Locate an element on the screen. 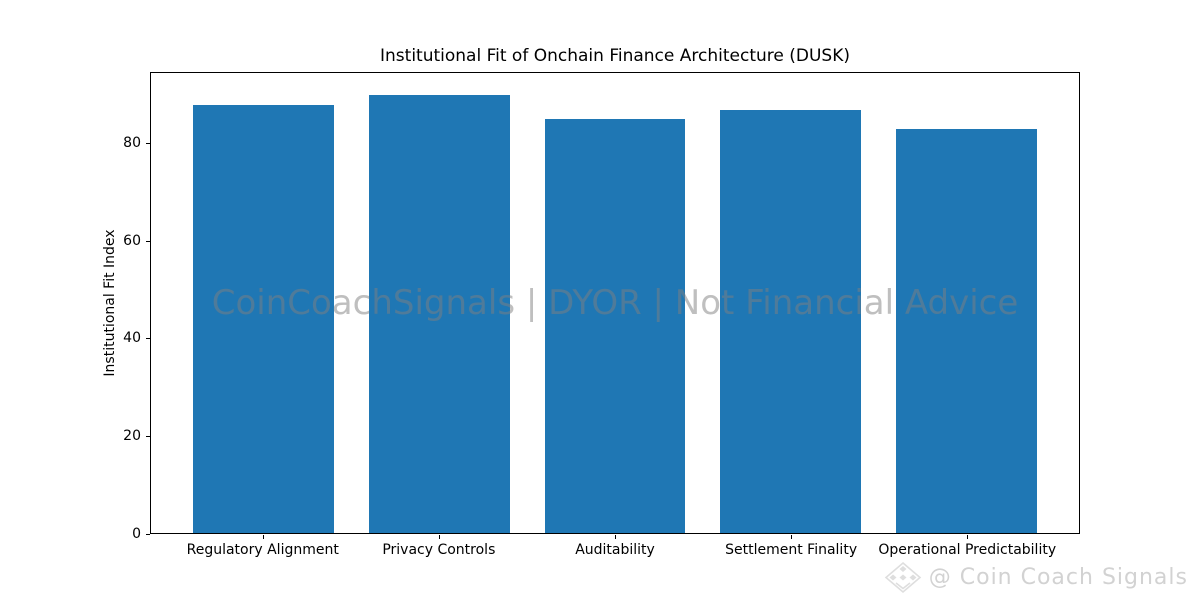 The height and width of the screenshot is (600, 1200). x-tick-label: Operational Predictability is located at coordinates (967, 550).